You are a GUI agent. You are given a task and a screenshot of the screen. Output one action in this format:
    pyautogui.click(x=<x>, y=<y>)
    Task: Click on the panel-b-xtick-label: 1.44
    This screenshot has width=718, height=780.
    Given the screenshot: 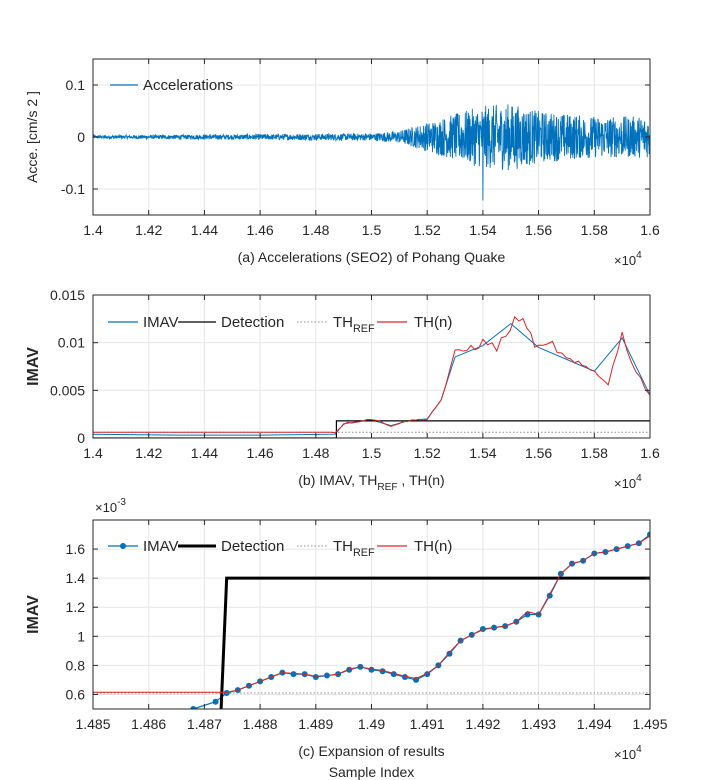 What is the action you would take?
    pyautogui.click(x=204, y=453)
    